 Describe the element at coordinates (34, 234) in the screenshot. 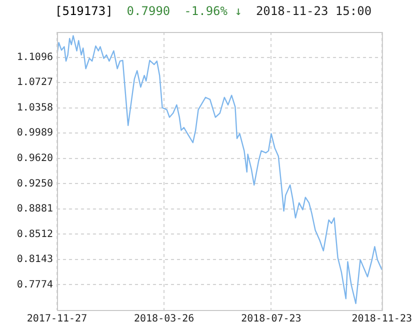

I see `y-tick-label: 0.8512` at that location.